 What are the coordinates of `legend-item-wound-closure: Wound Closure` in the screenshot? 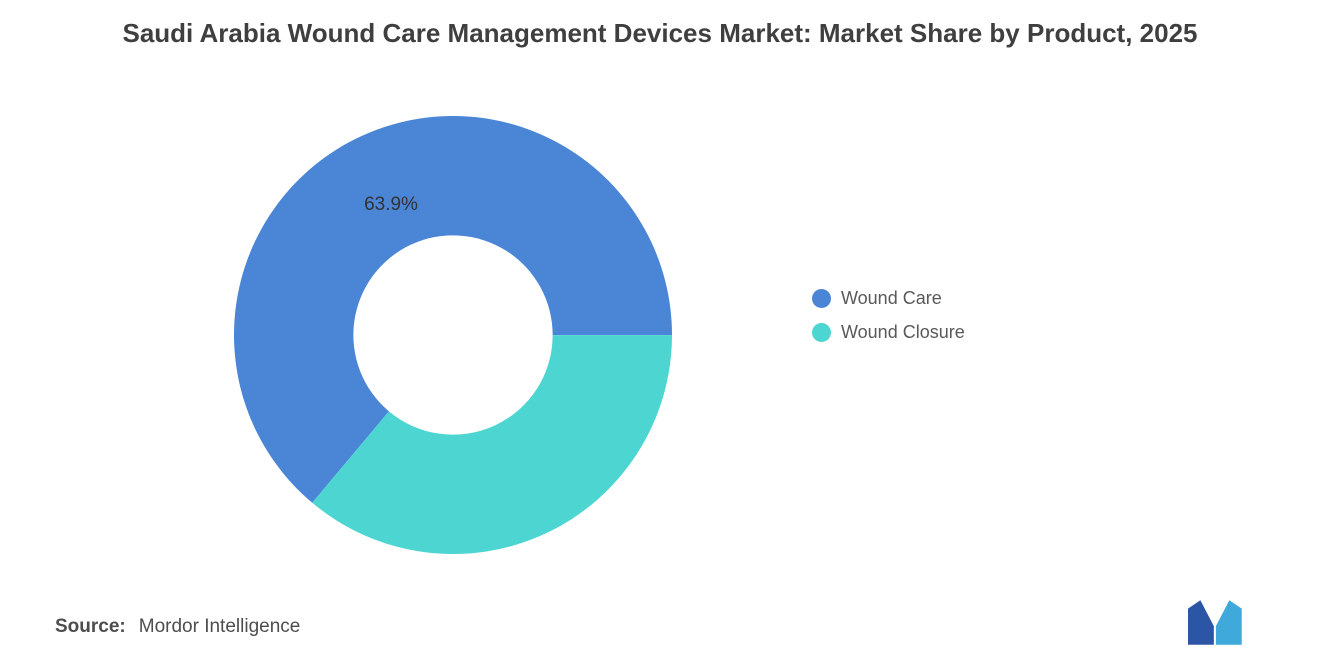 It's located at (888, 332).